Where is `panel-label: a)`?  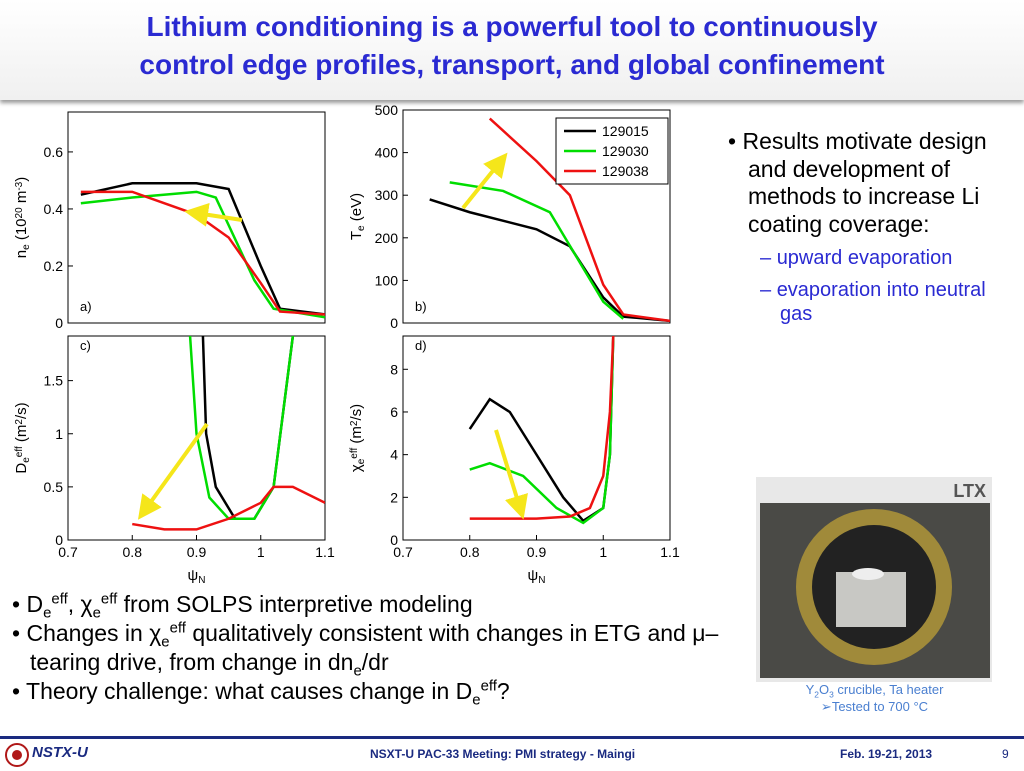
panel-label: a) is located at coordinates (86, 306).